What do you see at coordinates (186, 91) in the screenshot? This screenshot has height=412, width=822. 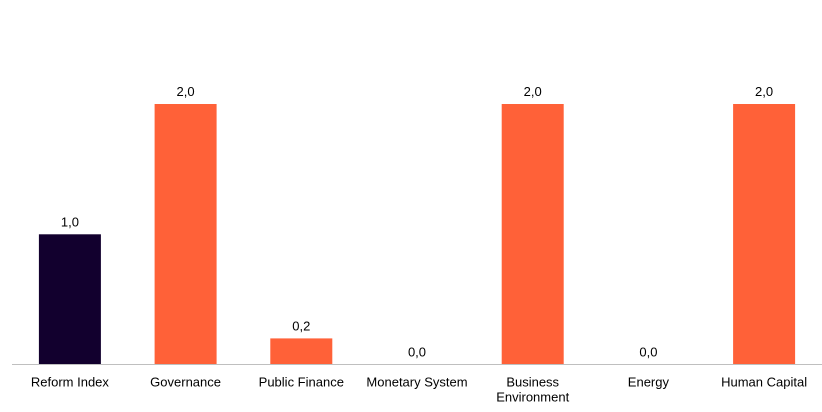 I see `value-label-1: 2,0` at bounding box center [186, 91].